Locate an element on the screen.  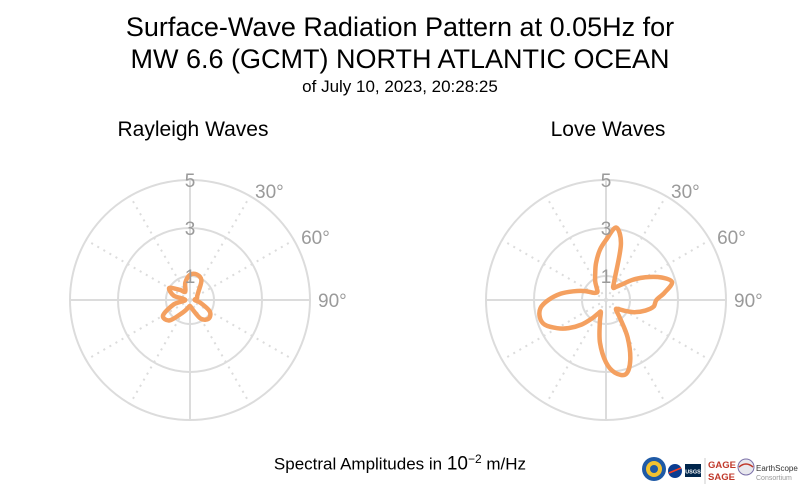
earthscope-text: EarthScope is located at coordinates (777, 468).